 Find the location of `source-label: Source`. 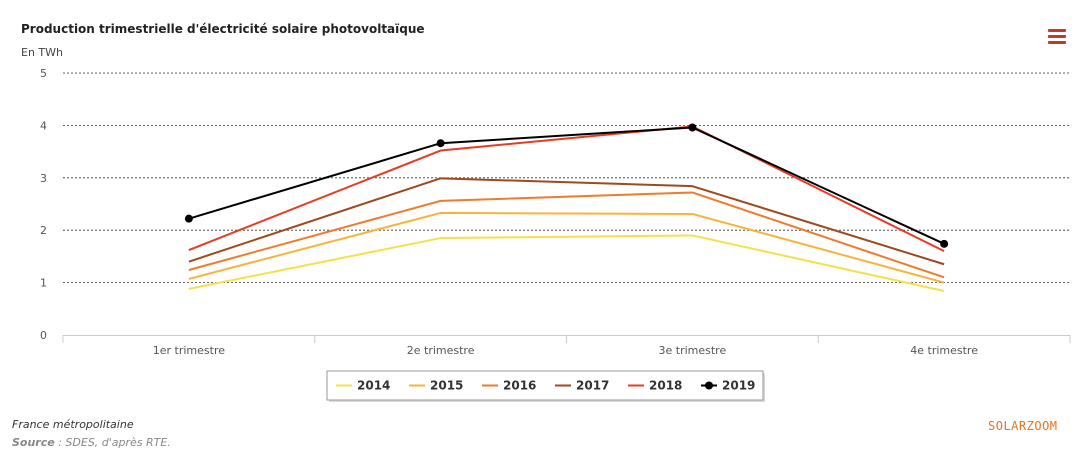

source-label: Source is located at coordinates (33, 442).